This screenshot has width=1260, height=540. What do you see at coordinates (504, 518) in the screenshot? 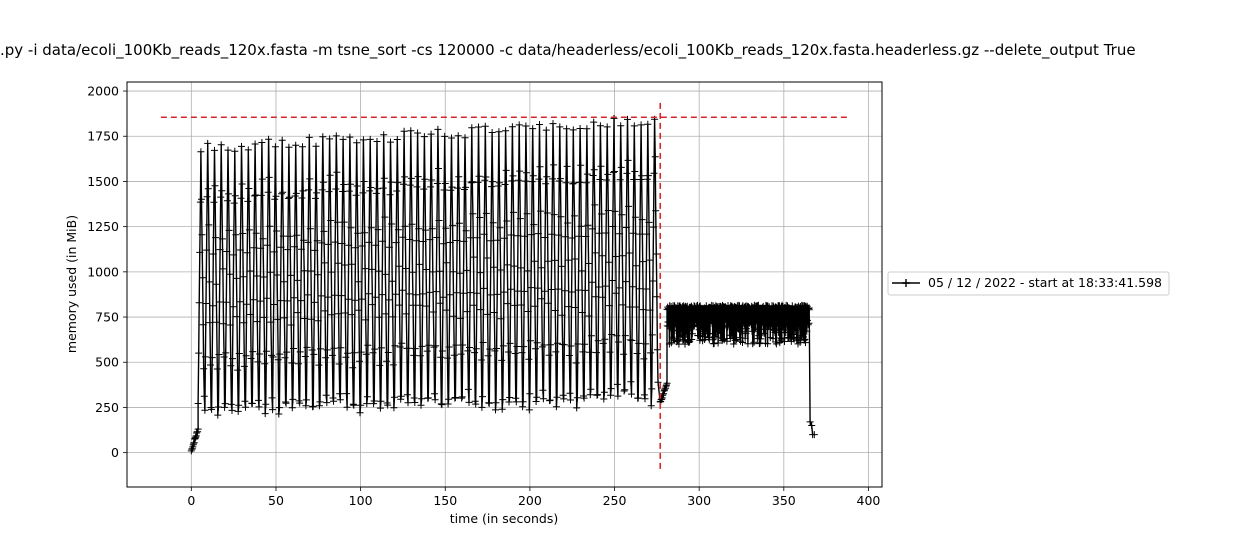
I see `x-axis-label: time (in seconds)` at bounding box center [504, 518].